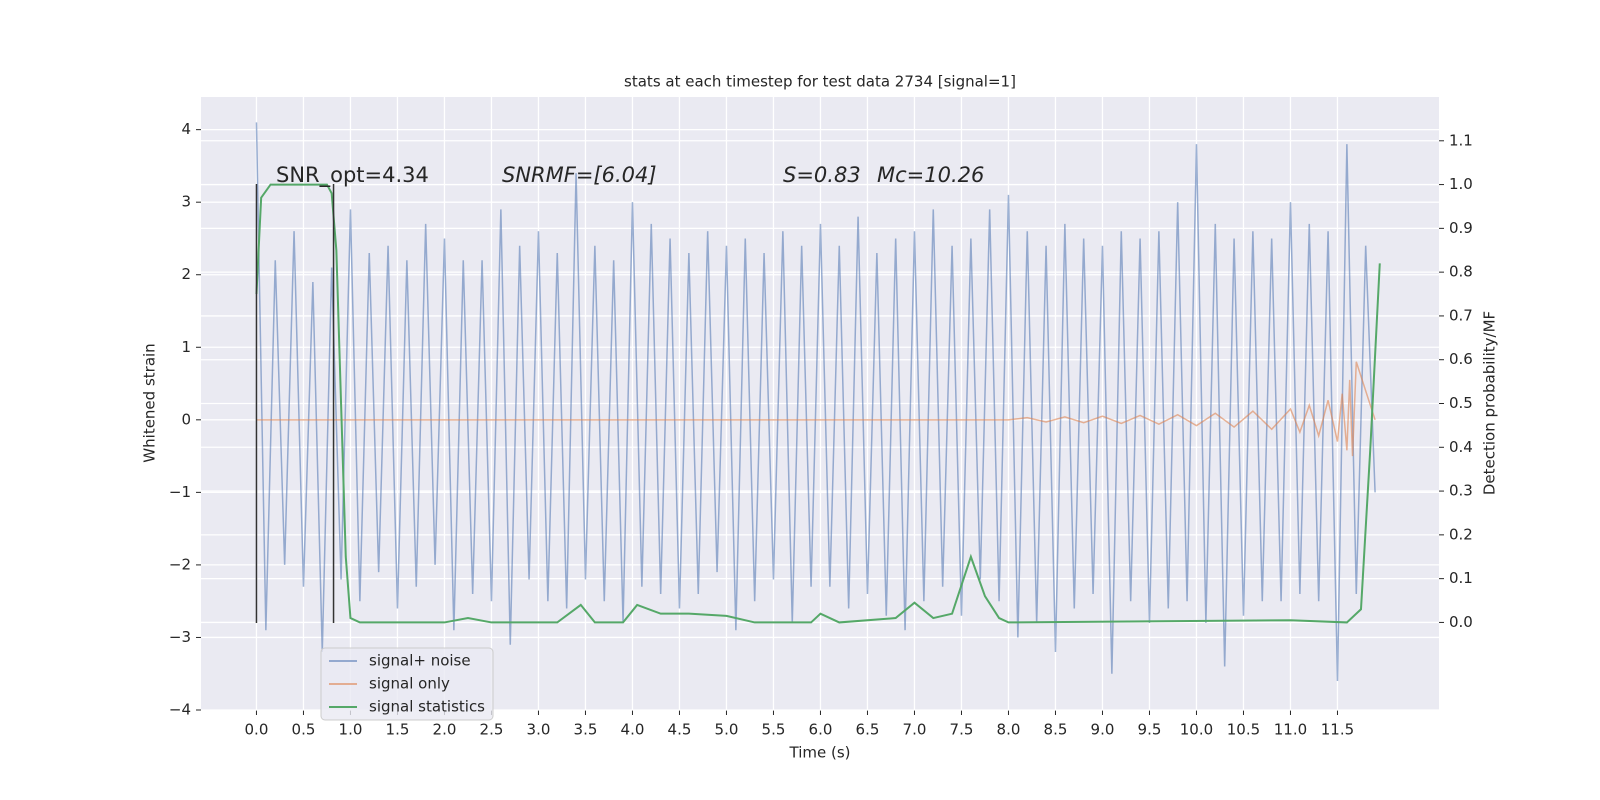 This screenshot has width=1600, height=800. Describe the element at coordinates (180, 492) in the screenshot. I see `y-tick-label: −1` at that location.